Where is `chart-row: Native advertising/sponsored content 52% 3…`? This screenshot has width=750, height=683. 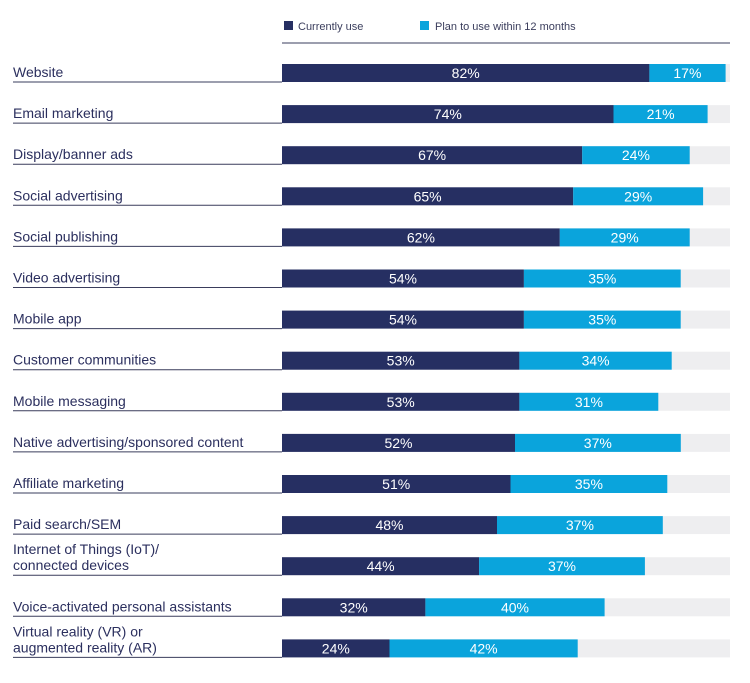 chart-row: Native advertising/sponsored content 52% 3… is located at coordinates (371, 443).